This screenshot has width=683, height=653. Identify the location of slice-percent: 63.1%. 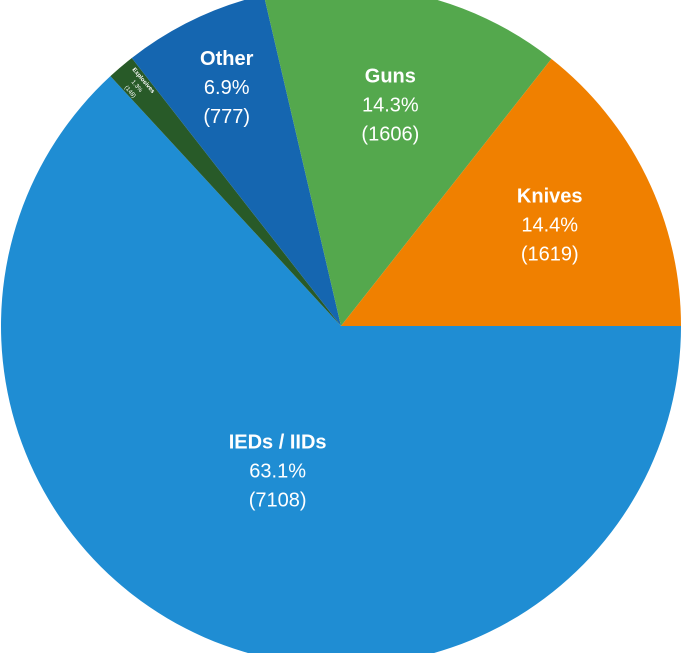
(277, 472).